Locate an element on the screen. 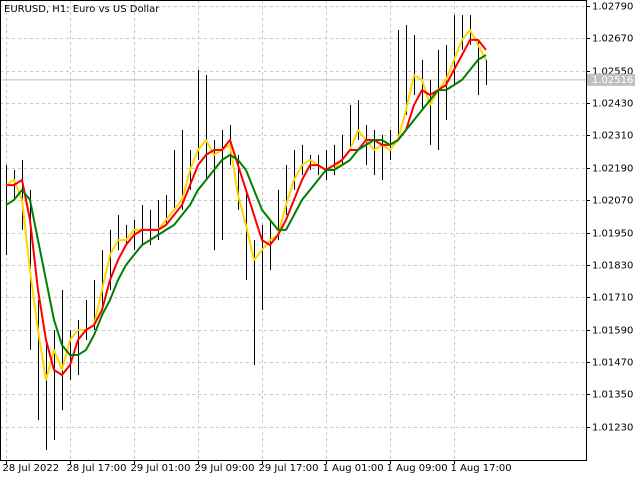 This screenshot has width=640, height=480. y-tick-label: 1.01470 is located at coordinates (612, 363).